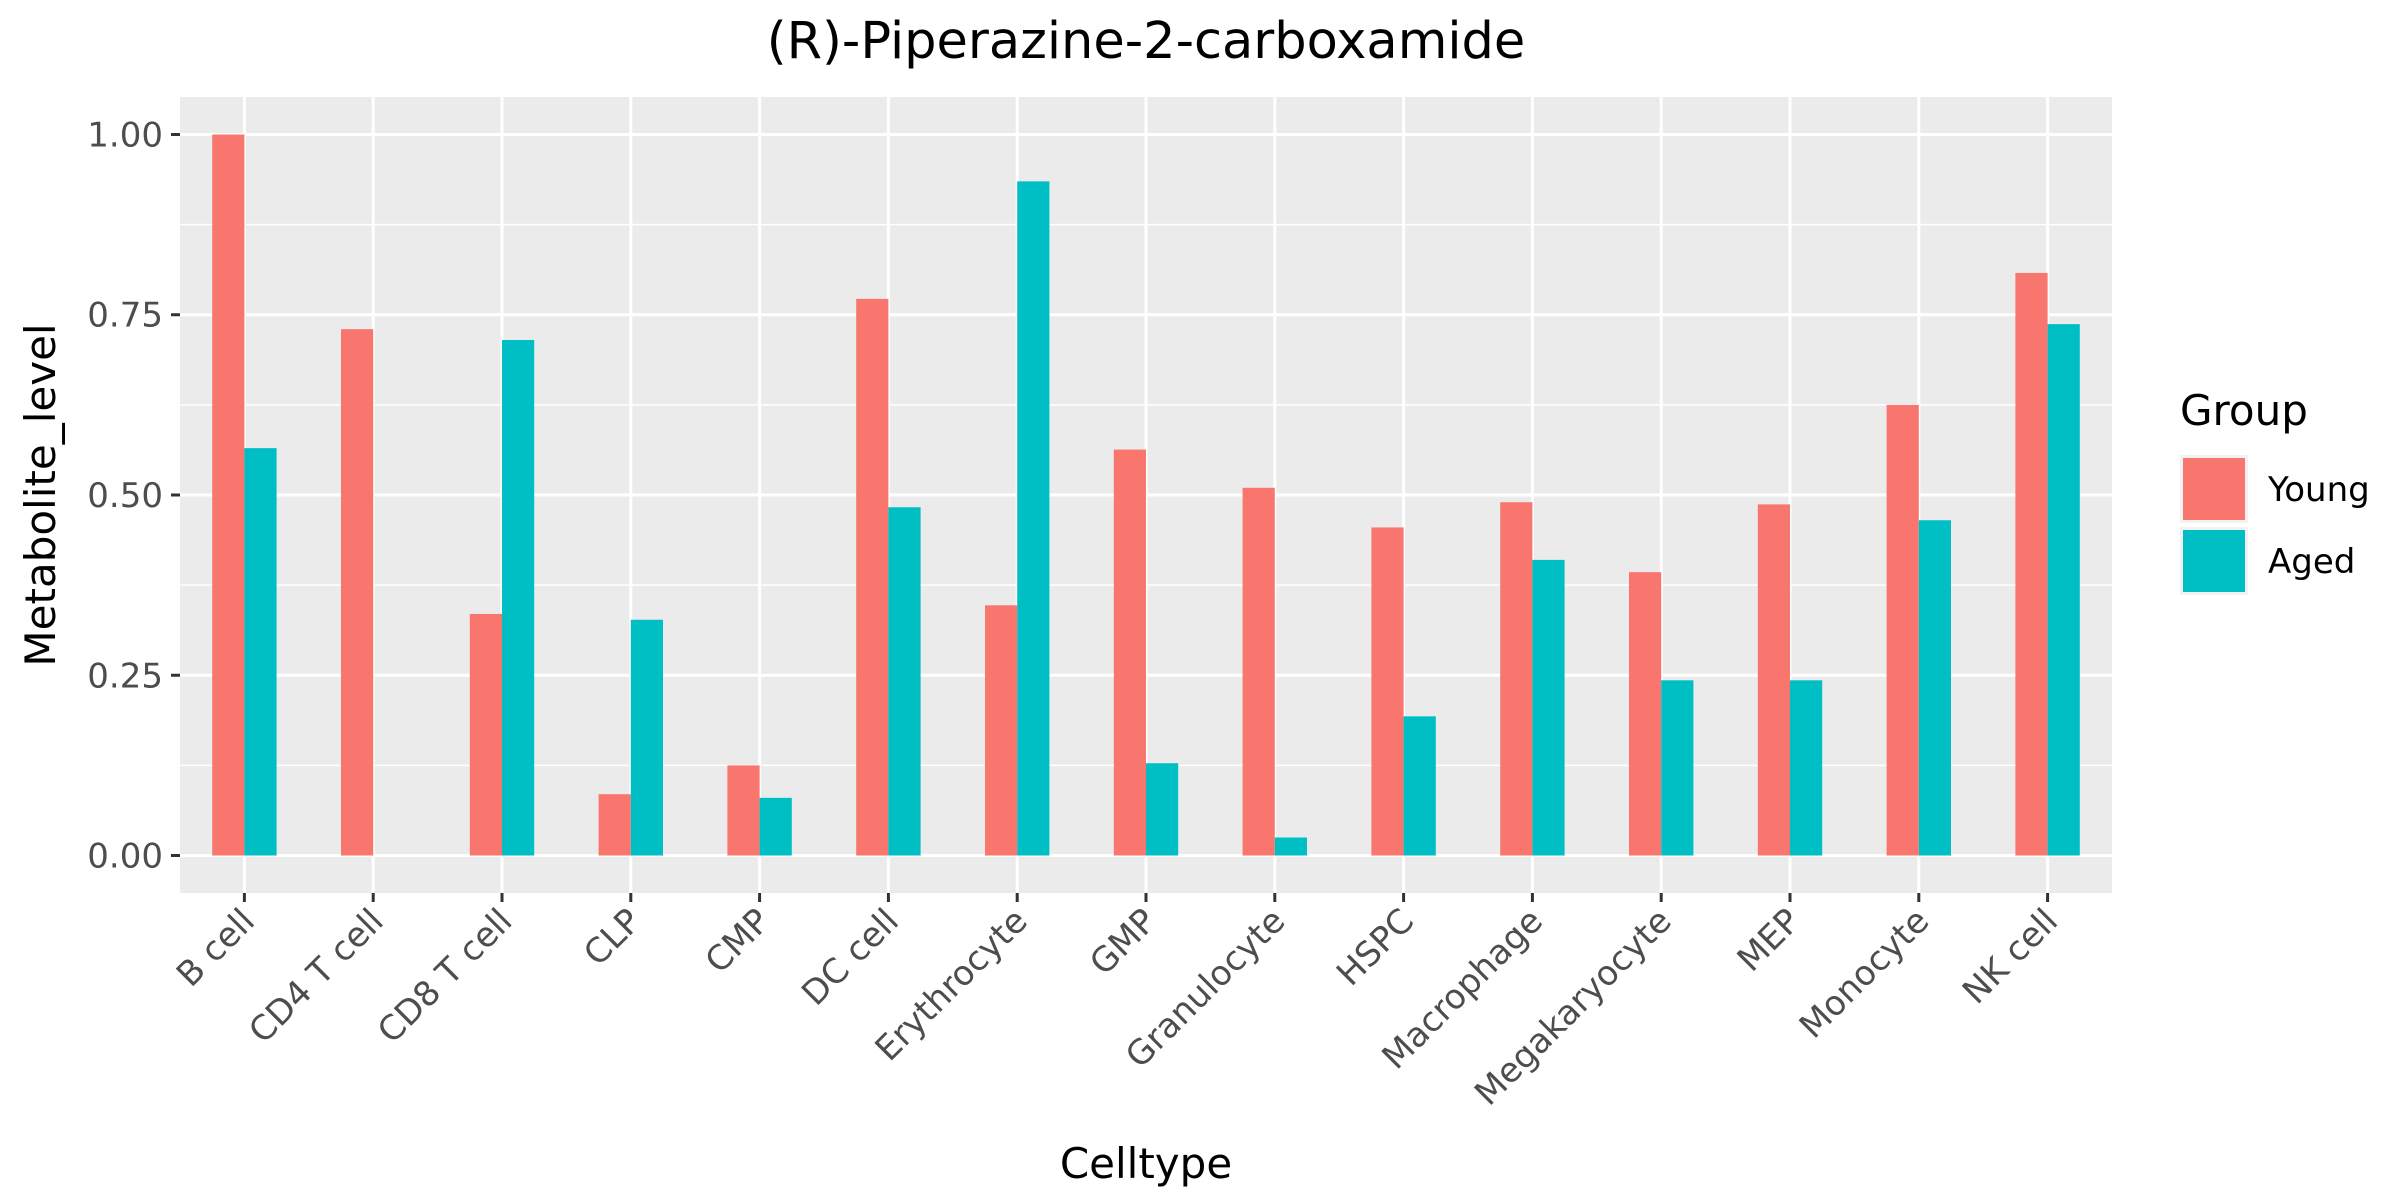  What do you see at coordinates (2244, 410) in the screenshot?
I see `legend-title: Group` at bounding box center [2244, 410].